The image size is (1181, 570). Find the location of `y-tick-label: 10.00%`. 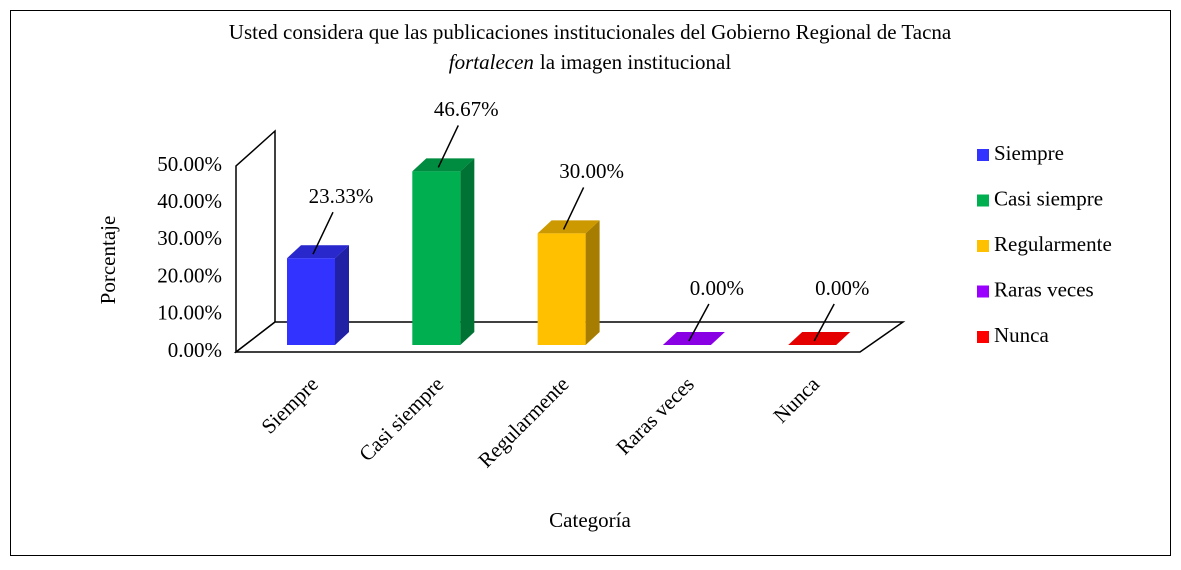

y-tick-label: 10.00% is located at coordinates (189, 313).